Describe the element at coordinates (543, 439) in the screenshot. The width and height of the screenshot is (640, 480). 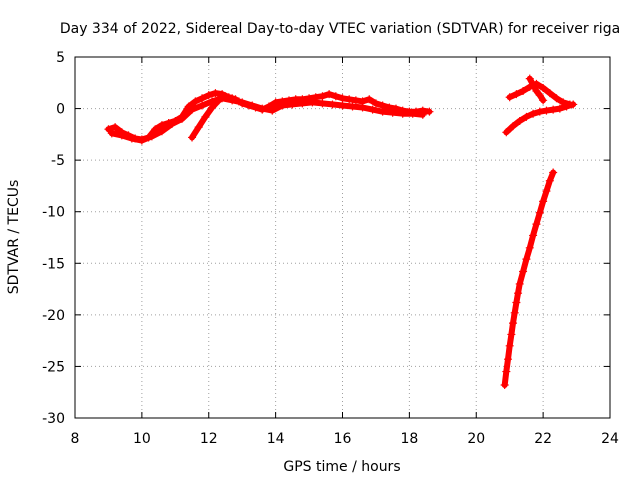
I see `x-tick-label: 22` at that location.